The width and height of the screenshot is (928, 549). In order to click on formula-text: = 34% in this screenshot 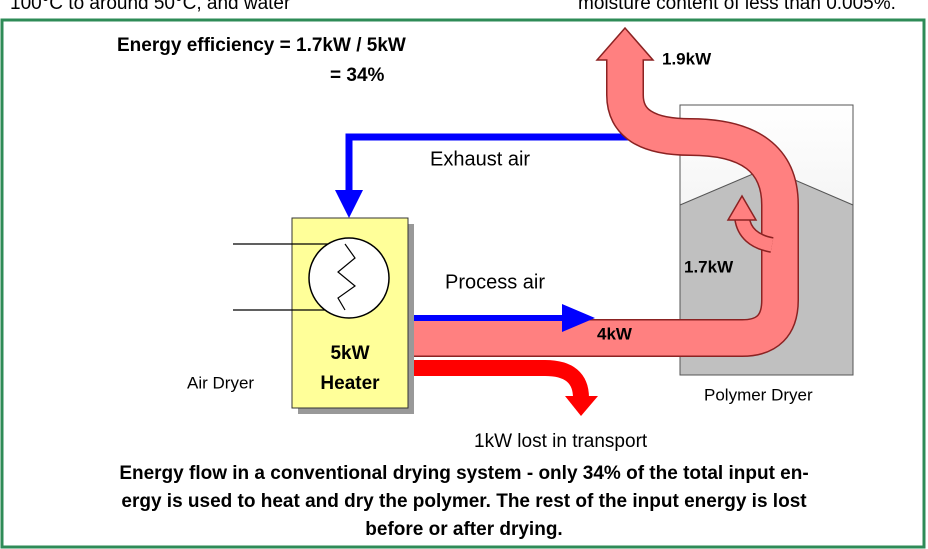, I will do `click(357, 75)`.